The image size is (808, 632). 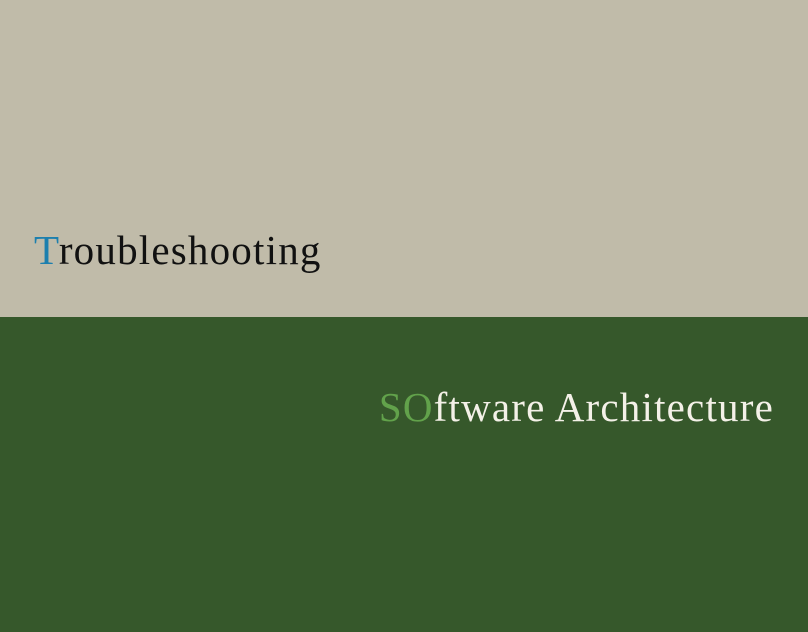 I want to click on title-initial-letters: SO, so click(x=406, y=407).